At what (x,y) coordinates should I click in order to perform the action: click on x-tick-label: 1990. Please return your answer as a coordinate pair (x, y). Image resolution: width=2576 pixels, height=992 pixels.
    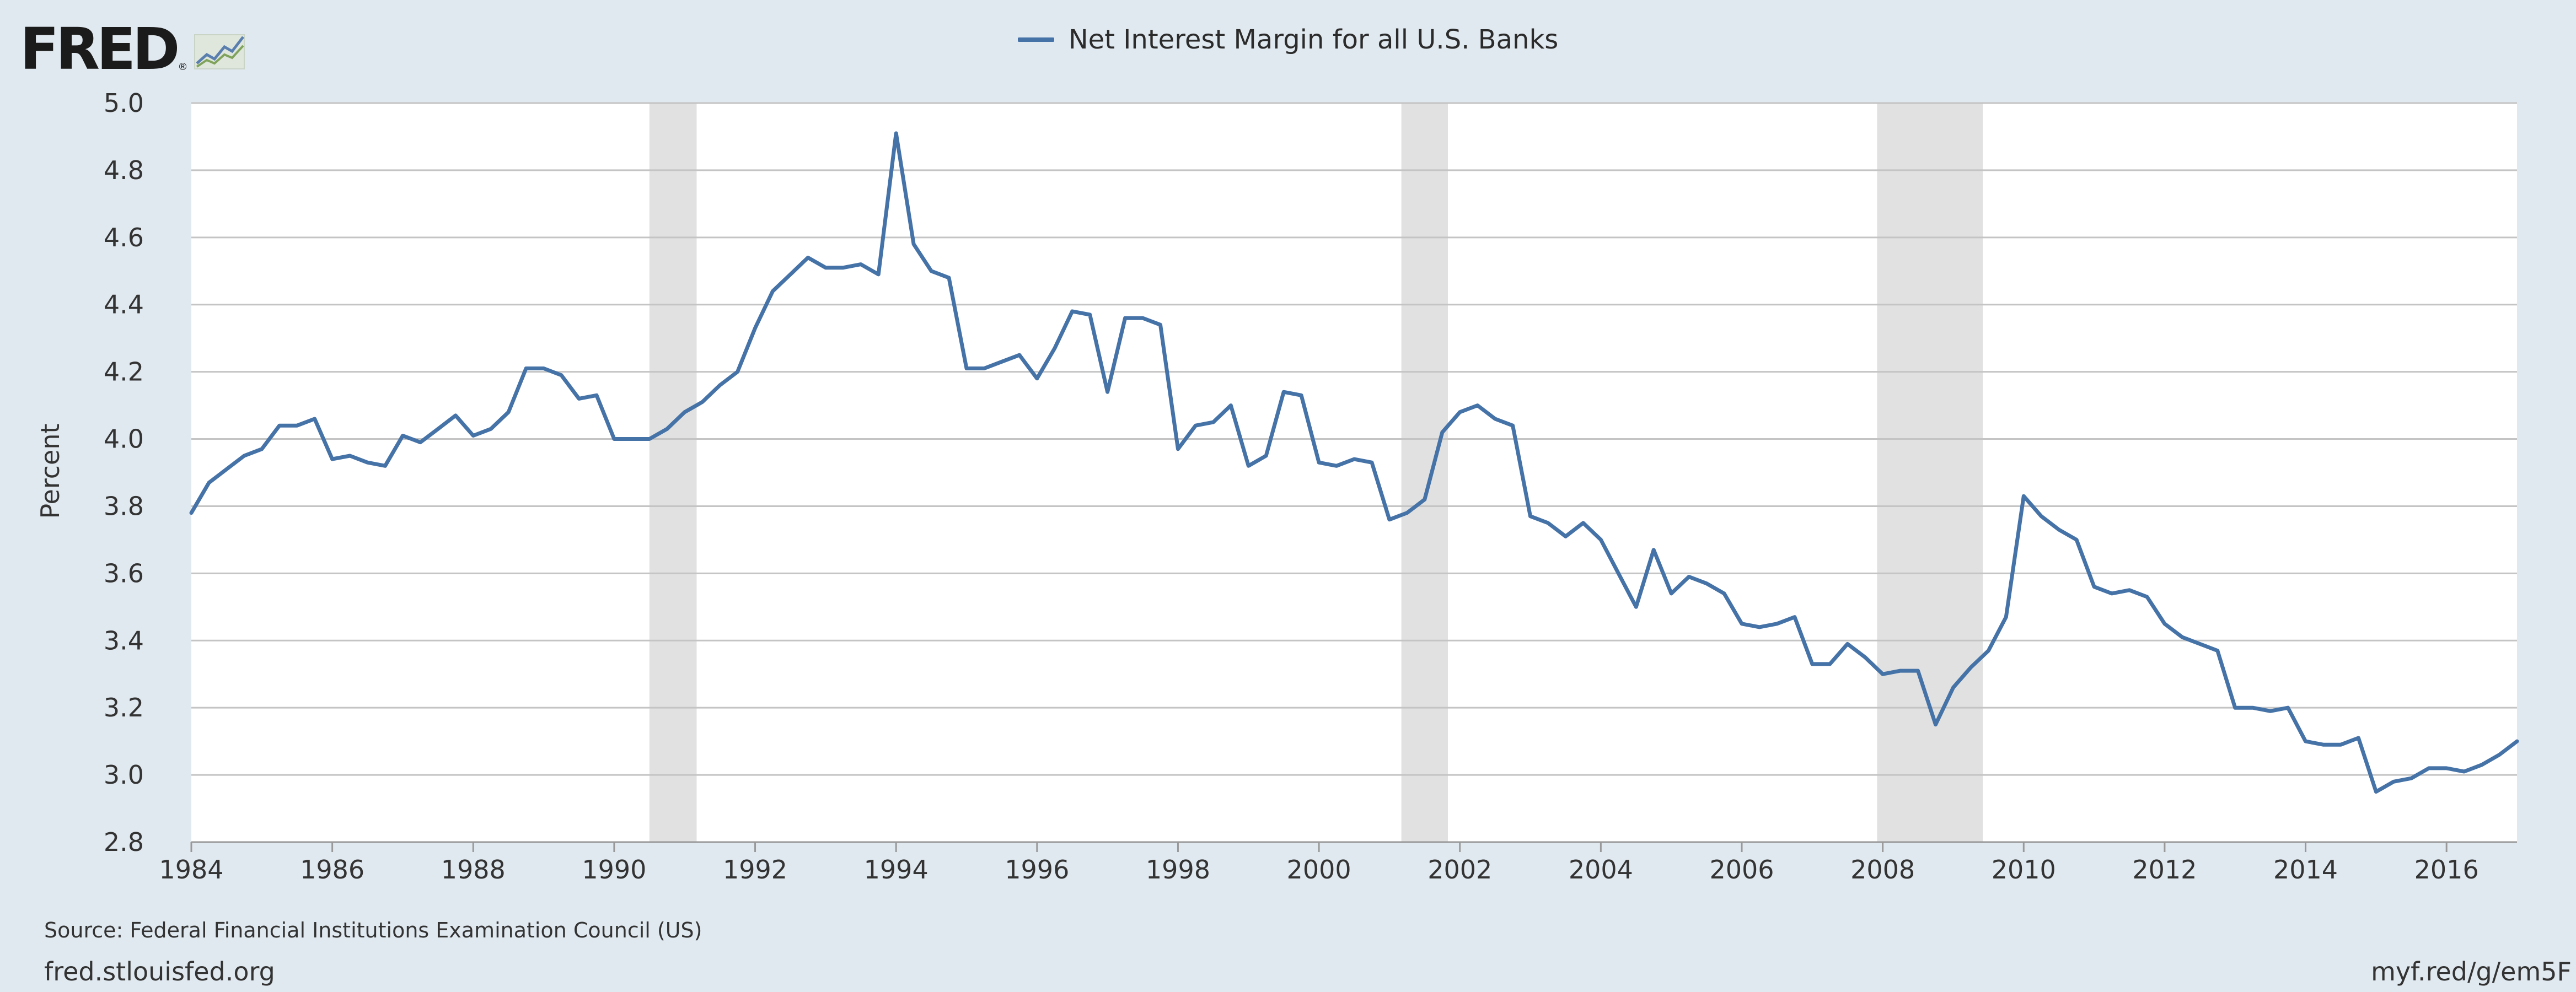
    Looking at the image, I should click on (614, 870).